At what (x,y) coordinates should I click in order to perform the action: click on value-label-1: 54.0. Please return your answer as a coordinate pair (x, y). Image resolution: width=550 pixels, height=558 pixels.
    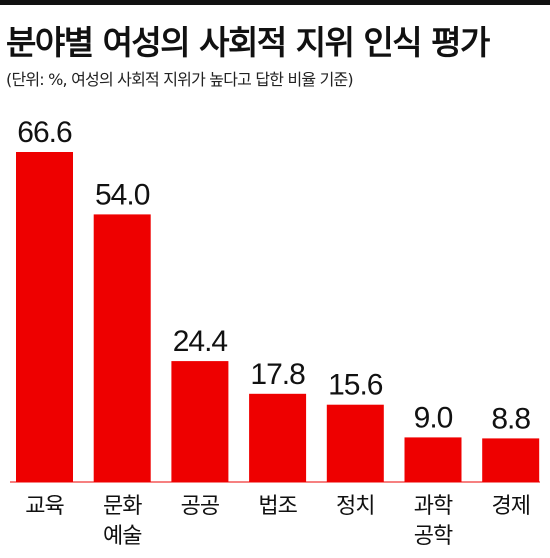
    Looking at the image, I should click on (122, 194).